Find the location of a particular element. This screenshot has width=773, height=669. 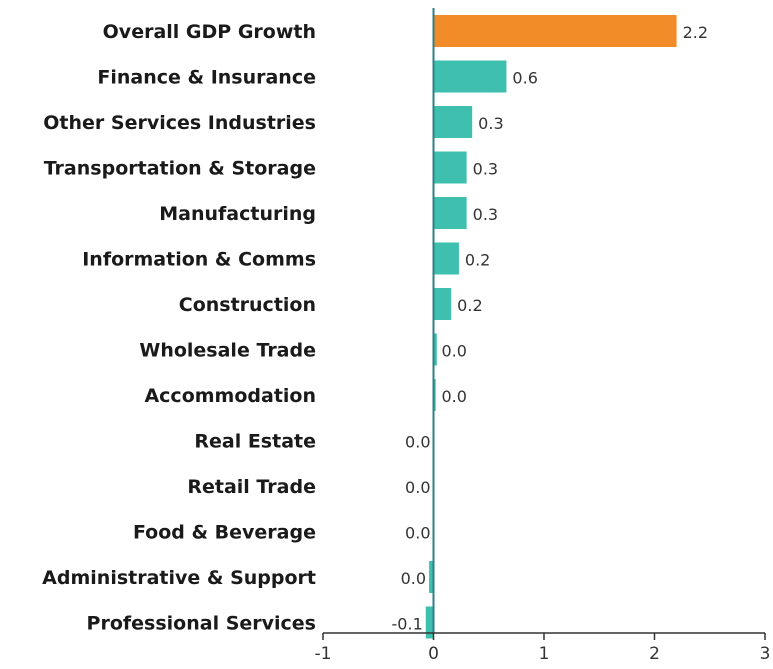

category-label: Overall GDP Growth is located at coordinates (209, 32).